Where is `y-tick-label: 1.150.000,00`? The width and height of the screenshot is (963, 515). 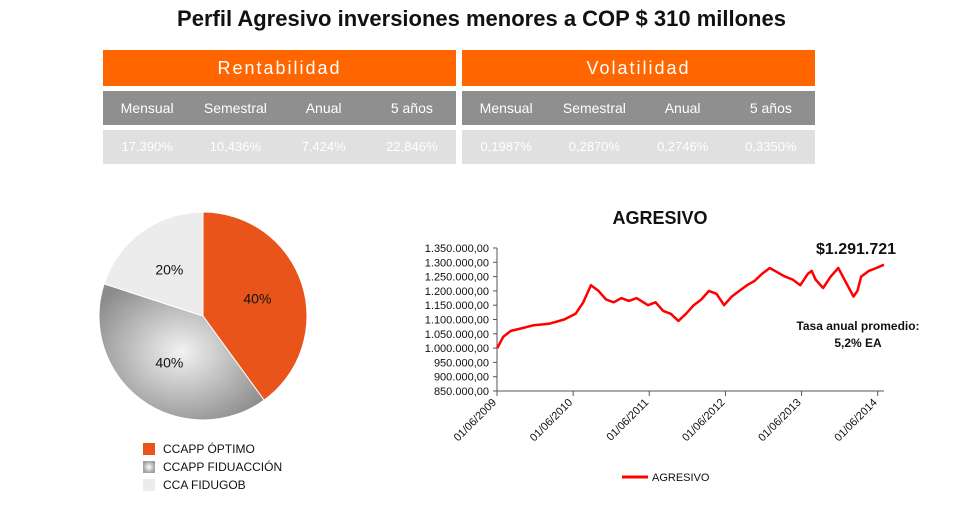
y-tick-label: 1.150.000,00 is located at coordinates (457, 306).